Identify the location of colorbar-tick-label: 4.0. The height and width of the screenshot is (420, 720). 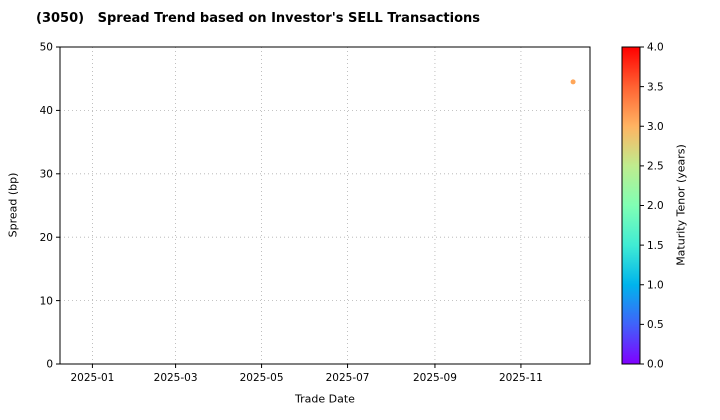
(655, 48).